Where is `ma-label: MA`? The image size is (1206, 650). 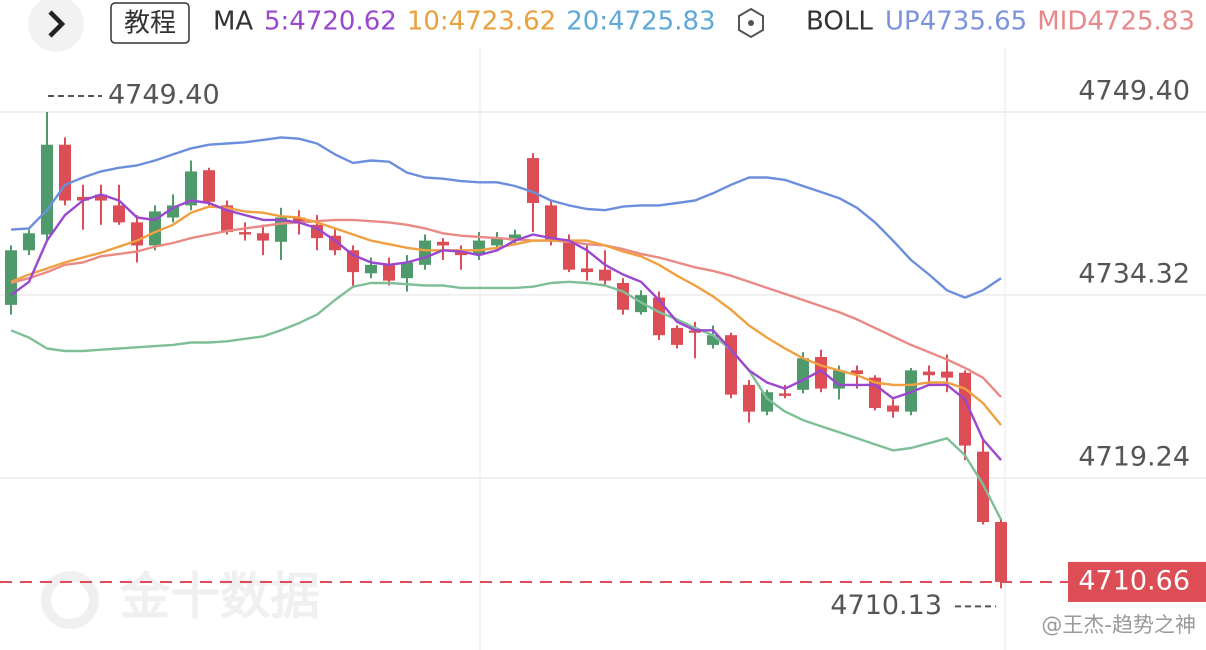 ma-label: MA is located at coordinates (233, 22).